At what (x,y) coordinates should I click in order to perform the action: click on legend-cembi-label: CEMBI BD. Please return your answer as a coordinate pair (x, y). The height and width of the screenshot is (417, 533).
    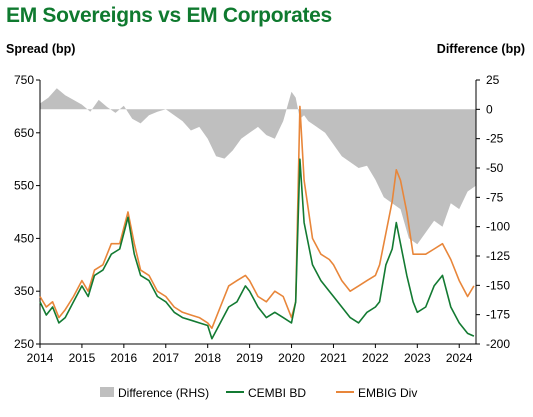
    Looking at the image, I should click on (277, 393).